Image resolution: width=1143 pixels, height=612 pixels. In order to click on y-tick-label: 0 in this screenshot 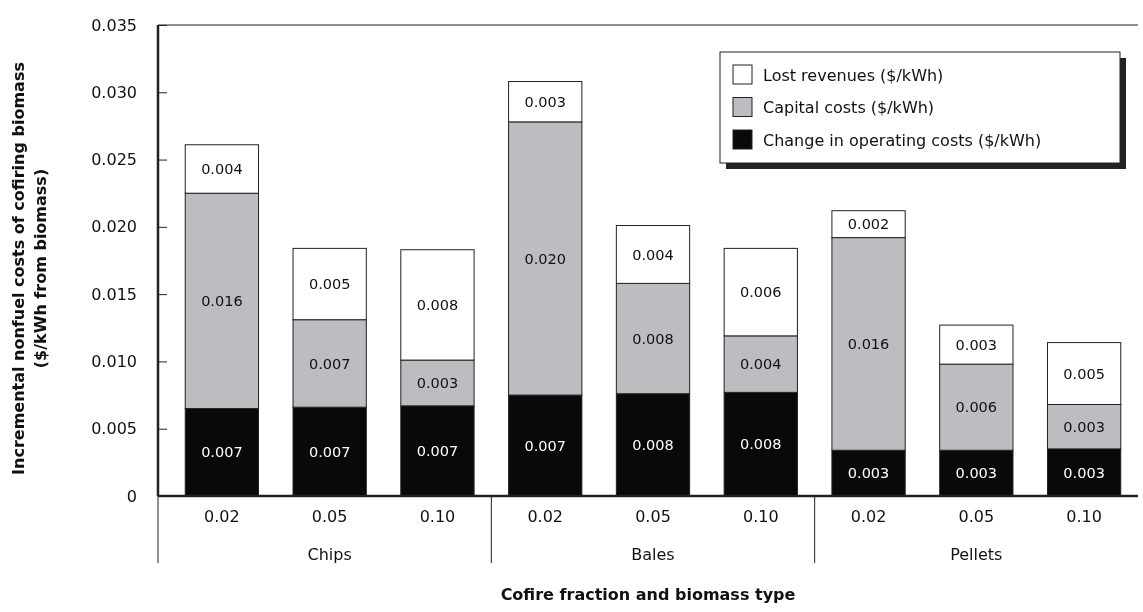, I will do `click(131, 496)`.